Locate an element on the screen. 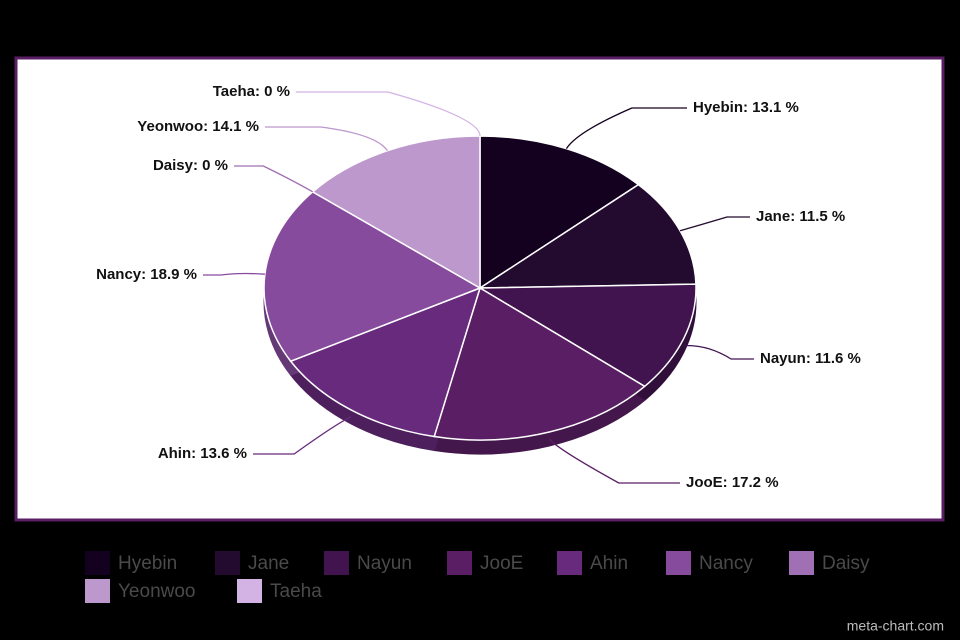 The image size is (960, 640). data-label: Jane: 11.5 % is located at coordinates (800, 216).